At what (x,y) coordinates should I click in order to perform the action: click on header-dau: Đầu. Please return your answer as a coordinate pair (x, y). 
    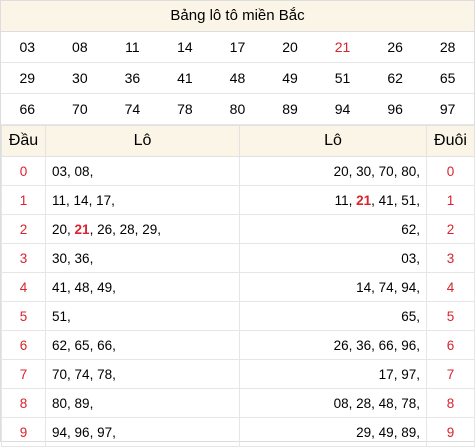
    Looking at the image, I should click on (23, 141).